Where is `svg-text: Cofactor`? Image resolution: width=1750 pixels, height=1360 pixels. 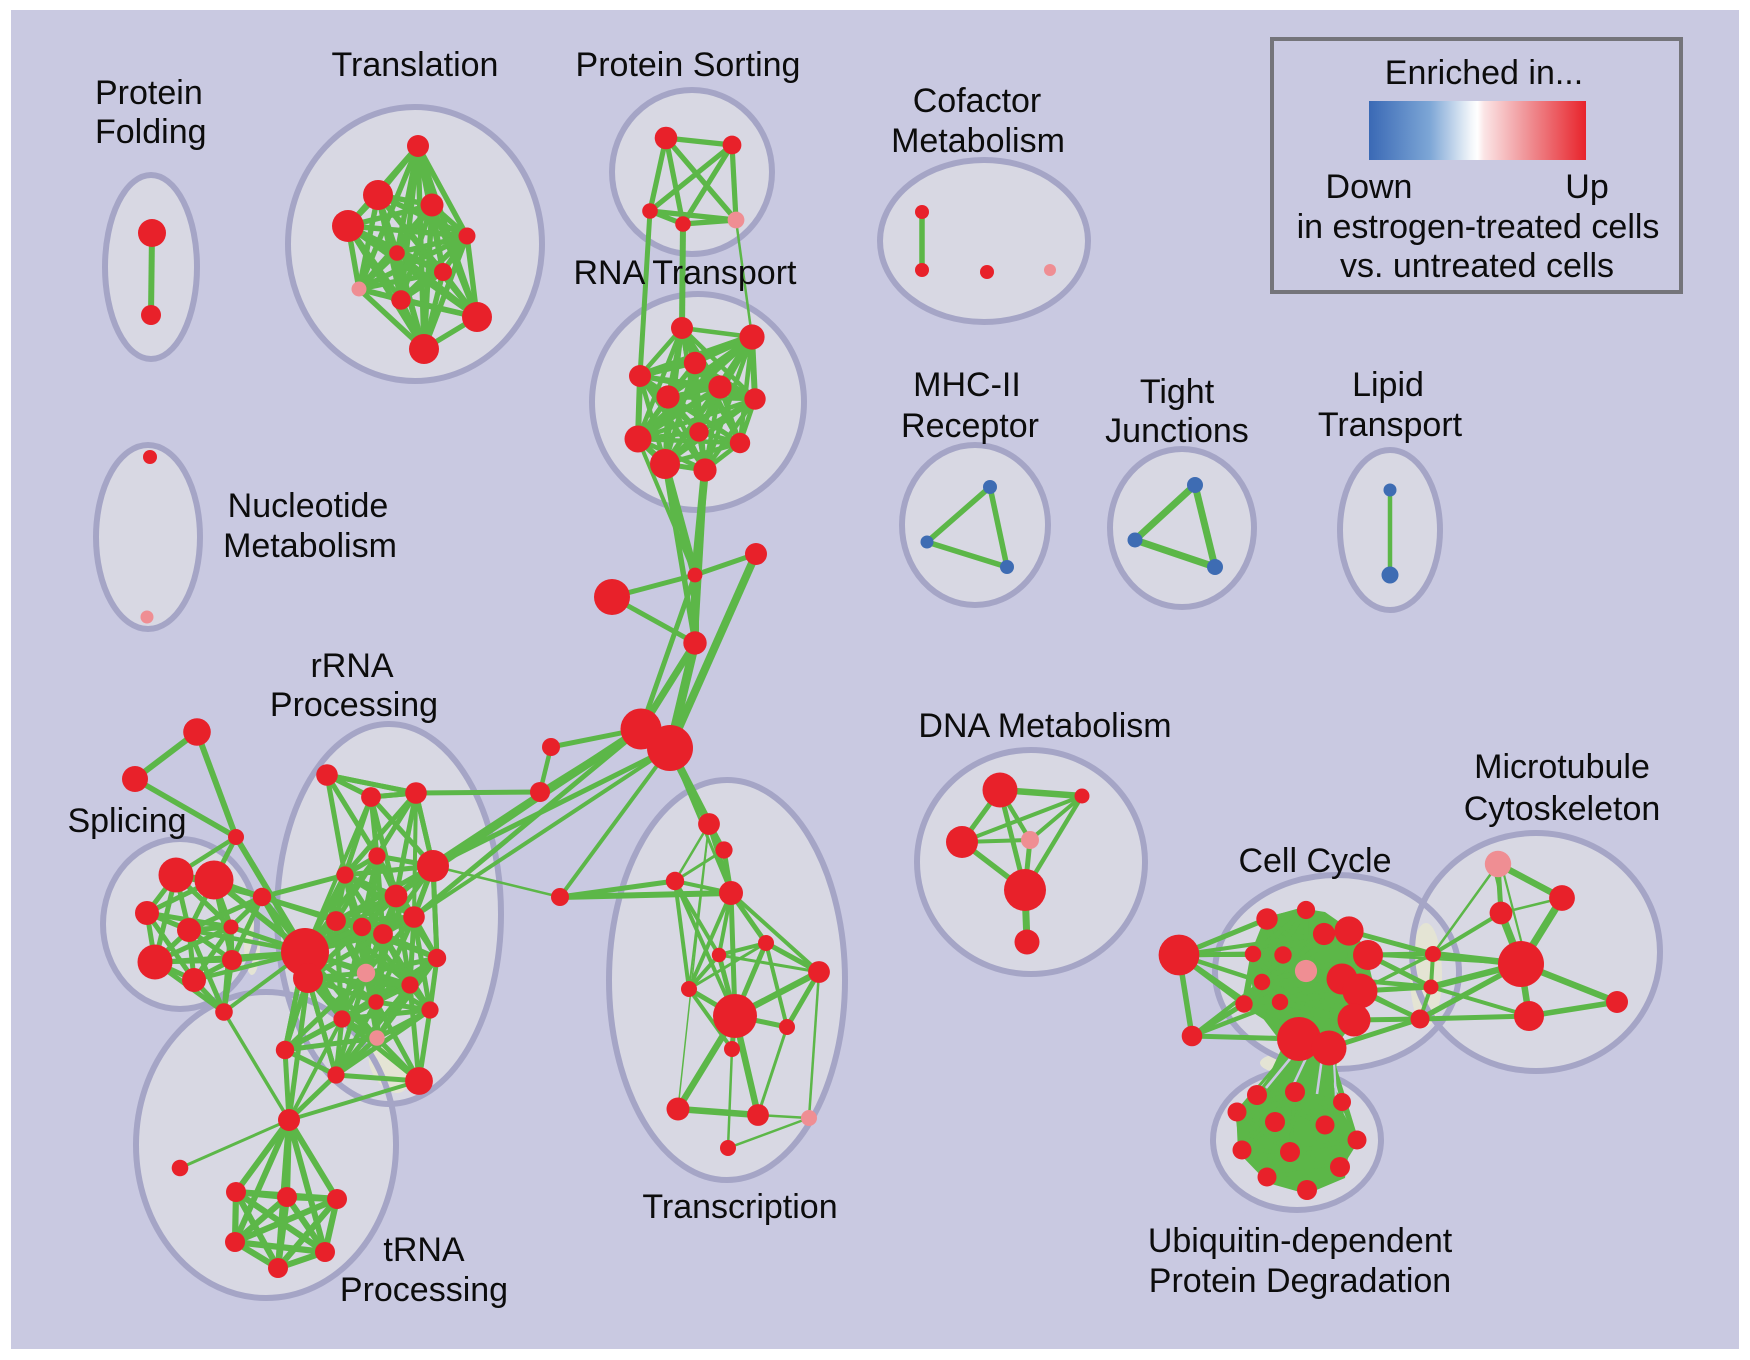 svg-text: Cofactor is located at coordinates (977, 101).